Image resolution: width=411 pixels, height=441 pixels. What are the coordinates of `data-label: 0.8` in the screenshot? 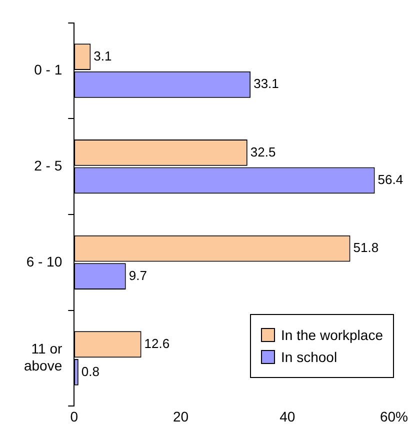 It's located at (90, 371).